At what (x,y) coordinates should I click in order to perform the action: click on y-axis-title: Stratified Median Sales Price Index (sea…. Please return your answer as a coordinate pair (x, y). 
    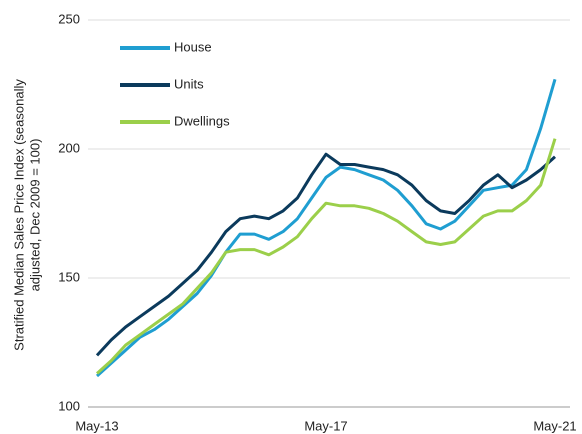
    Looking at the image, I should click on (26, 215).